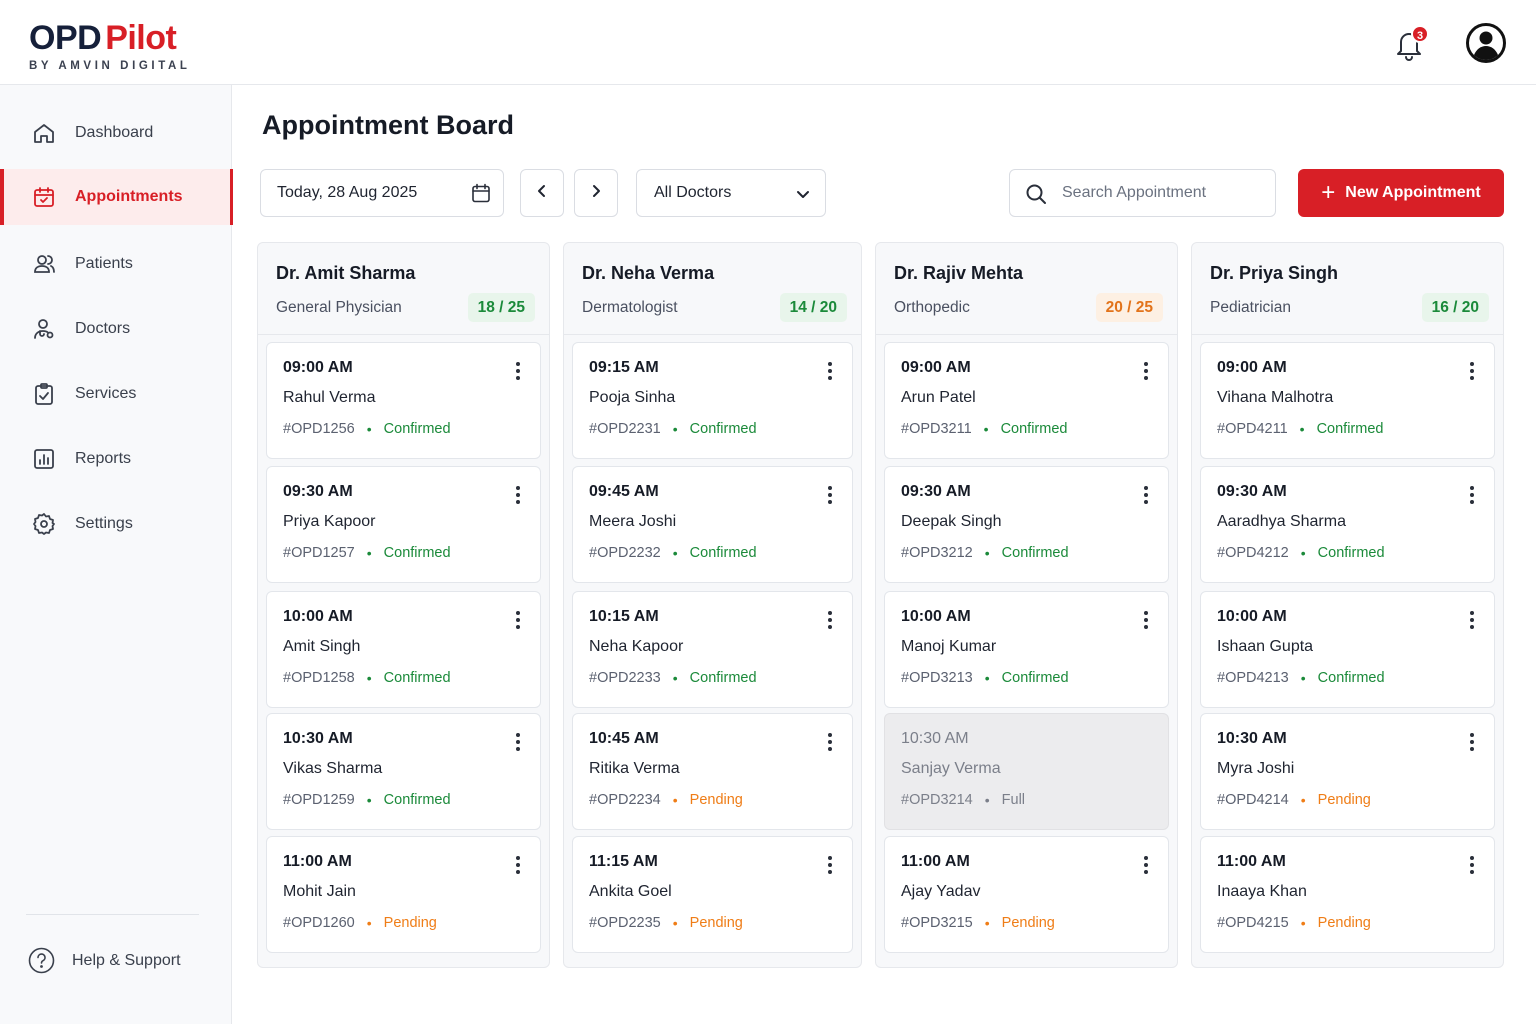  What do you see at coordinates (403, 524) in the screenshot?
I see `appointment-card: 09:30 AM Priya Kapoor #OPD1257 • Confirmed` at bounding box center [403, 524].